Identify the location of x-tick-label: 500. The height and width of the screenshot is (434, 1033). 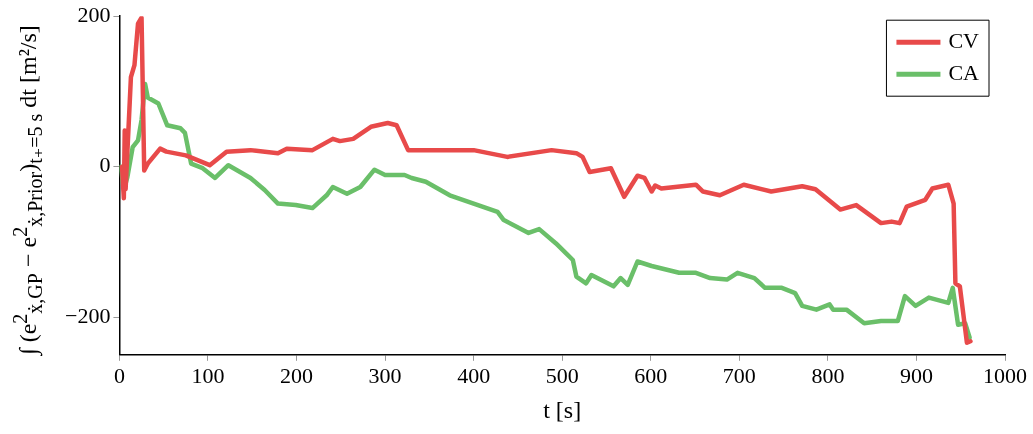
(562, 375).